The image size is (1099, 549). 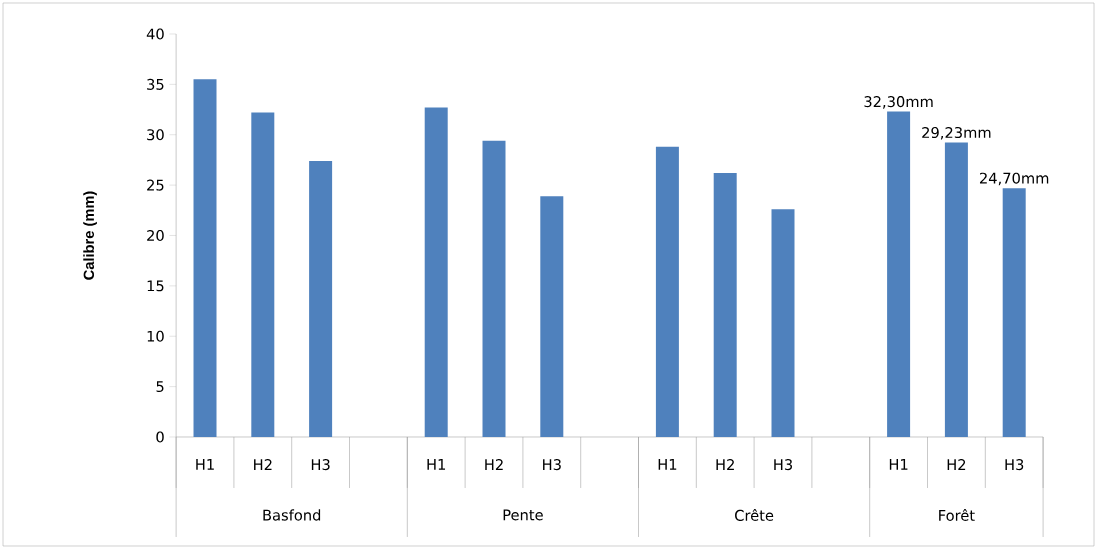 What do you see at coordinates (1014, 179) in the screenshot?
I see `data-label: 24,70mm` at bounding box center [1014, 179].